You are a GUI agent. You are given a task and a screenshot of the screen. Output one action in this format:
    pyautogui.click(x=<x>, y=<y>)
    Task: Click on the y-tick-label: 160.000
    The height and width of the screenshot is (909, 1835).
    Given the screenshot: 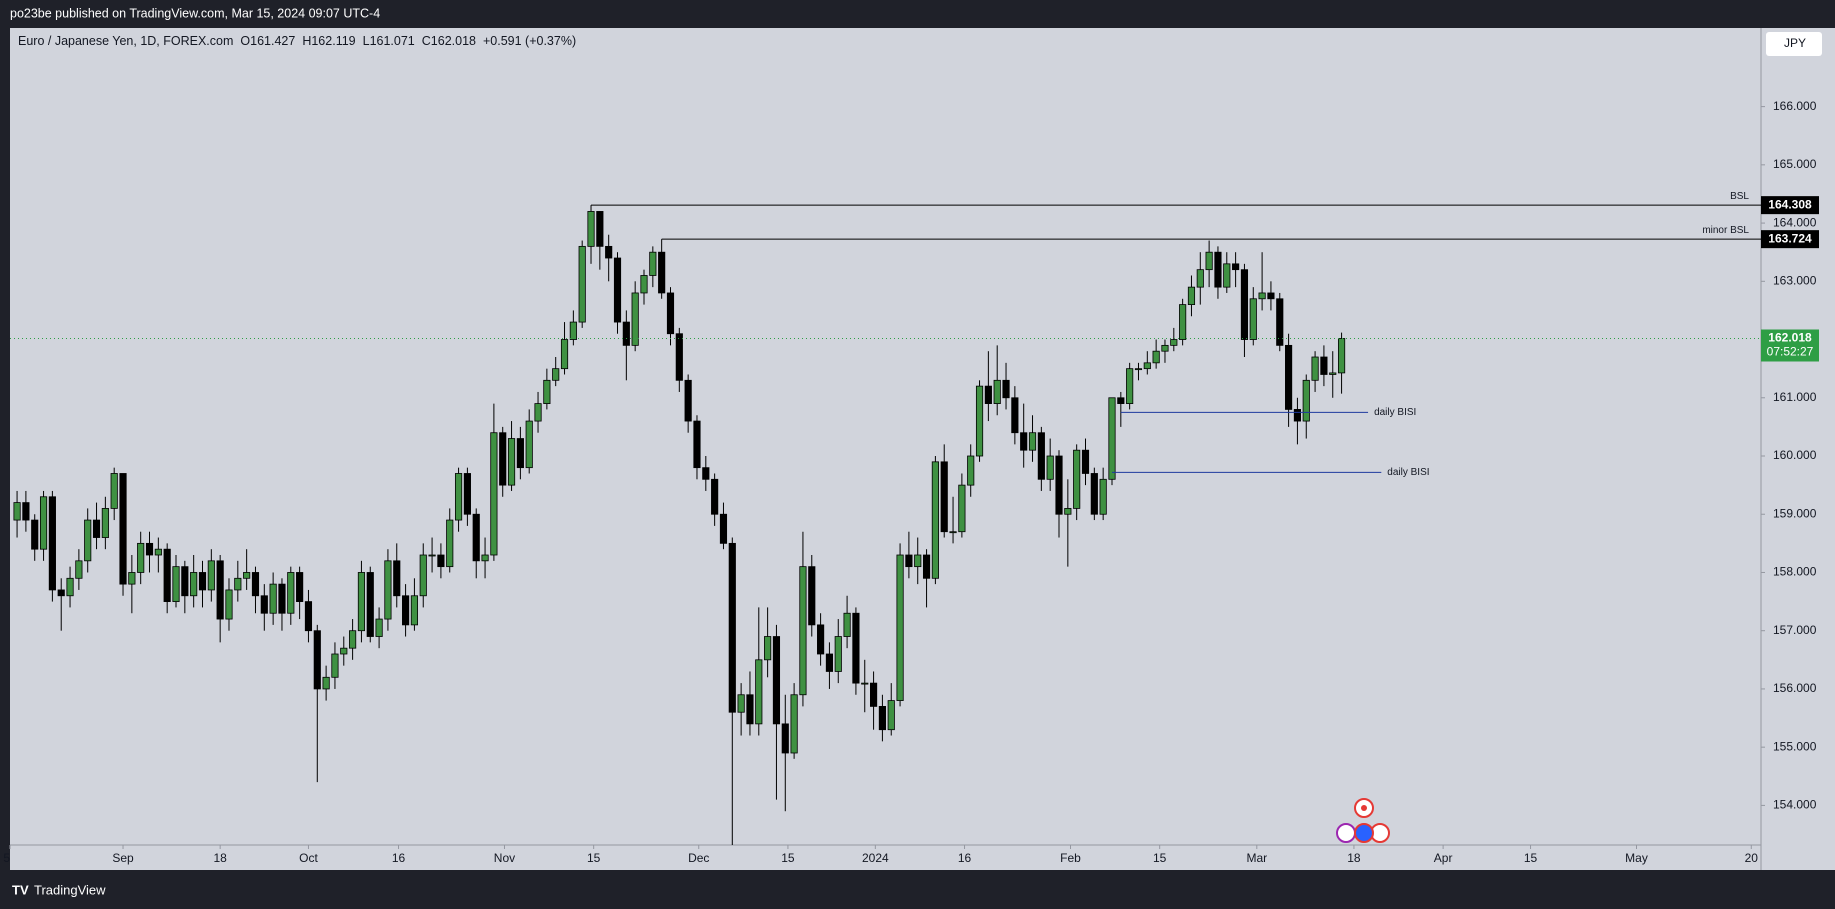 What is the action you would take?
    pyautogui.click(x=1795, y=455)
    